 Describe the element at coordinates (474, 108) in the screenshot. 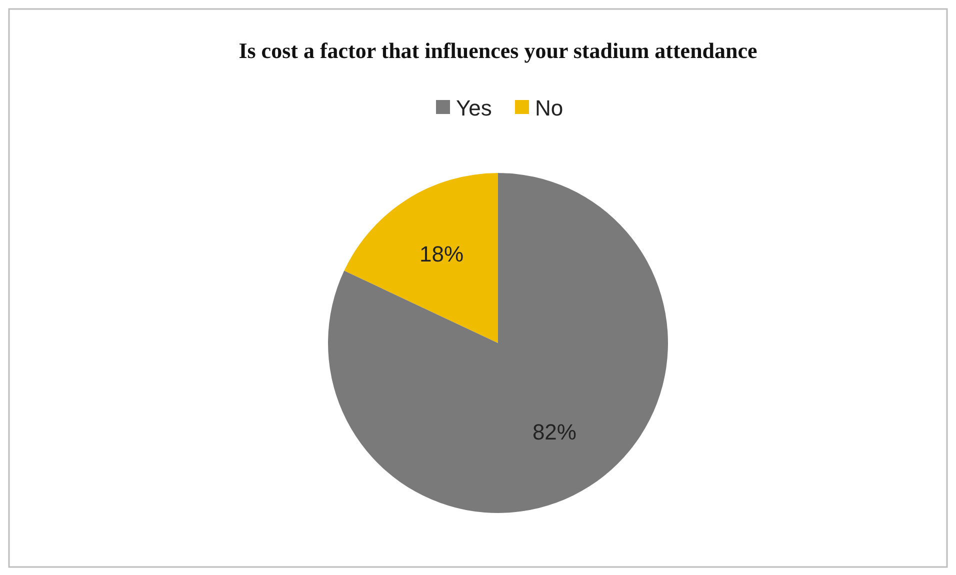

I see `legend-label: Yes` at that location.